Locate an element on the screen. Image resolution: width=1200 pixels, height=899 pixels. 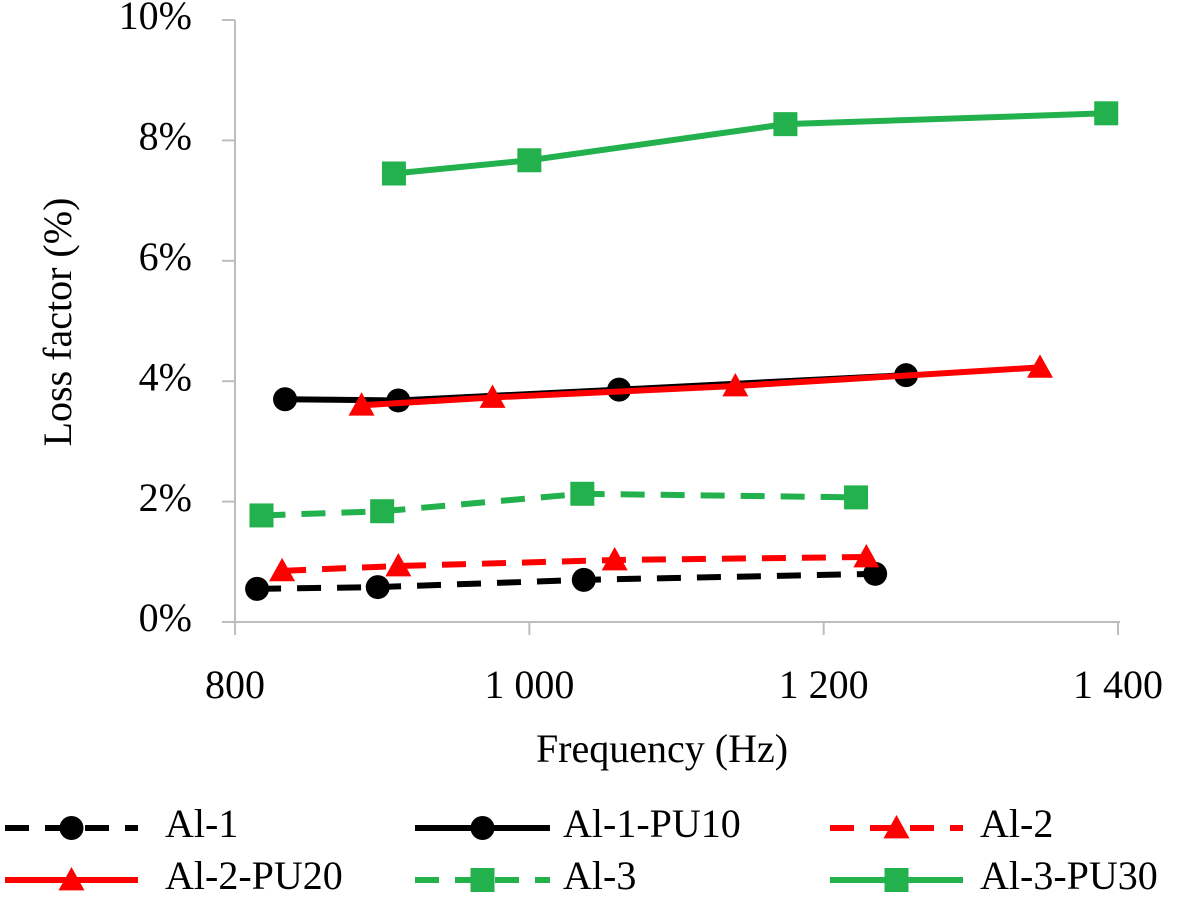
legend-label: Al-3 is located at coordinates (599, 875).